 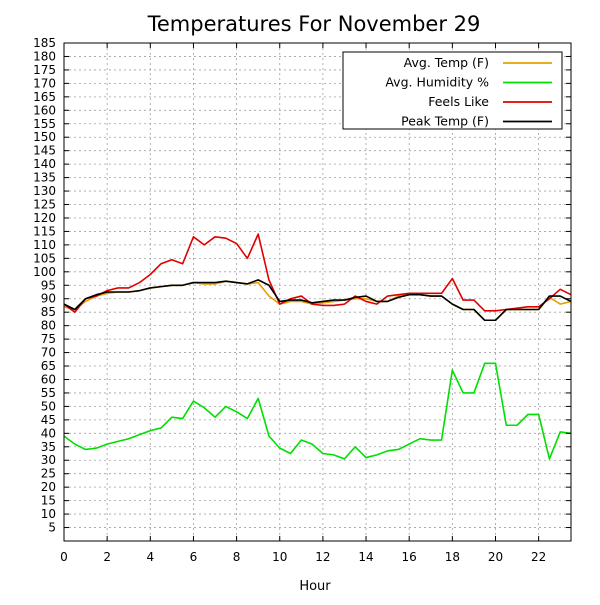 What do you see at coordinates (48, 353) in the screenshot?
I see `y-tick-label: 70` at bounding box center [48, 353].